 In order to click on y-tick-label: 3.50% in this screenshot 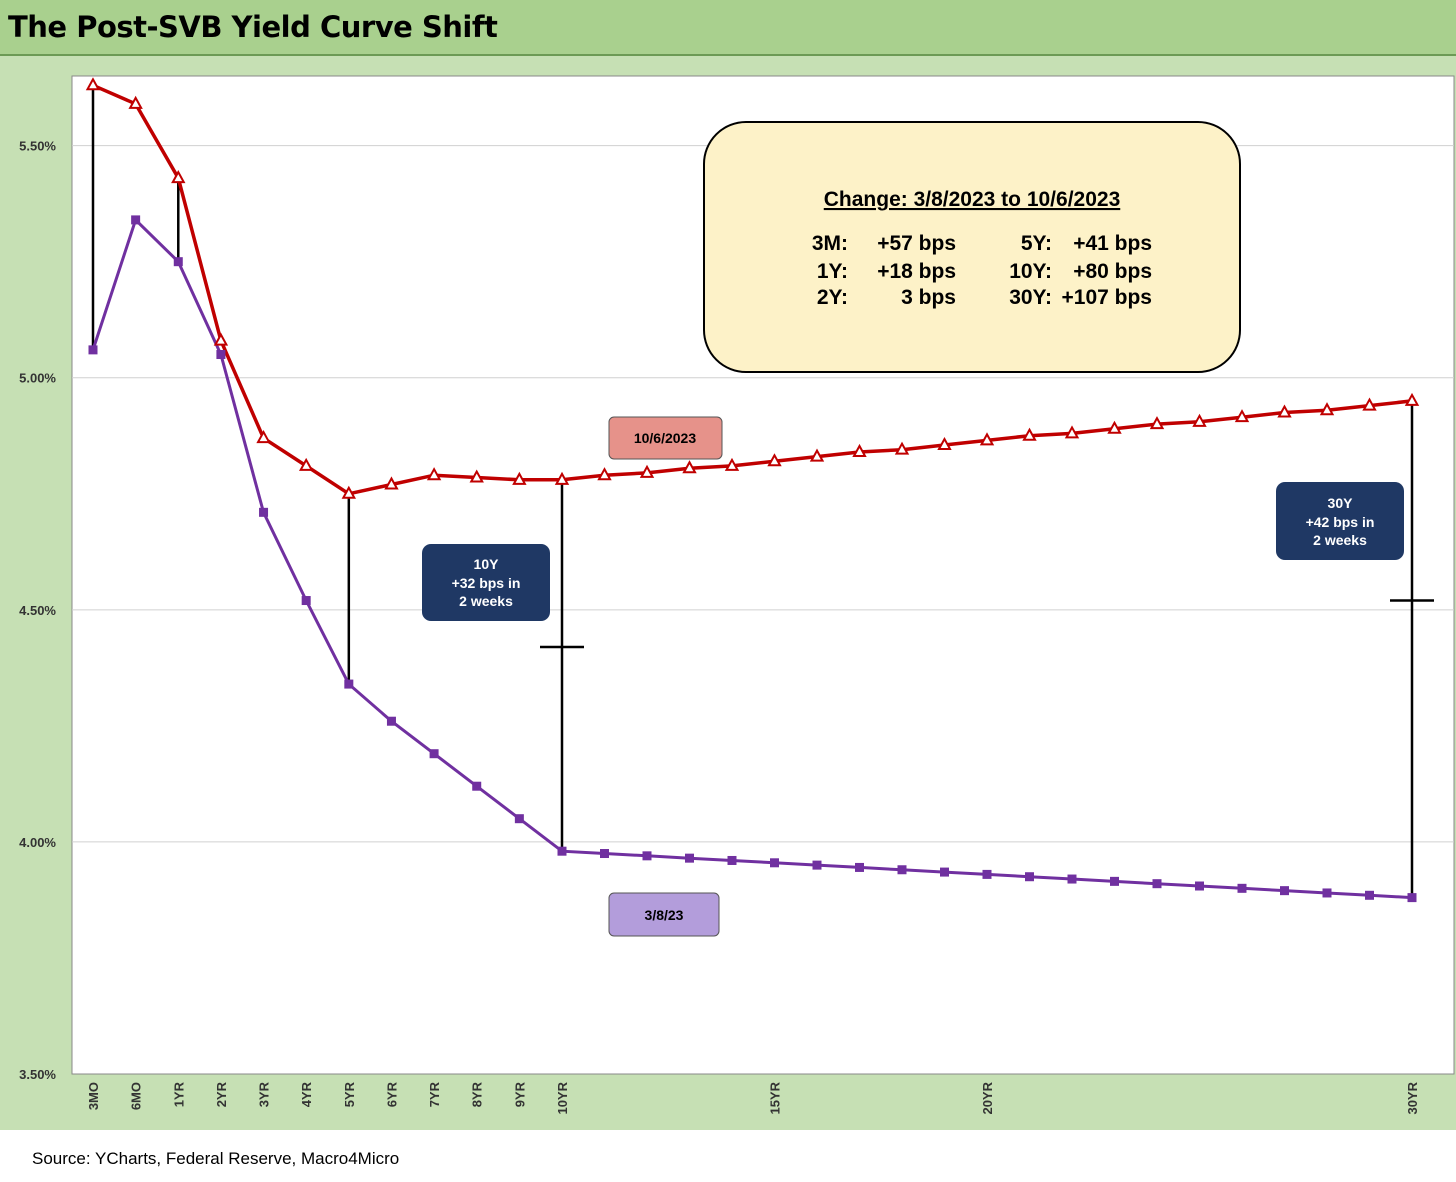, I will do `click(37, 1074)`.